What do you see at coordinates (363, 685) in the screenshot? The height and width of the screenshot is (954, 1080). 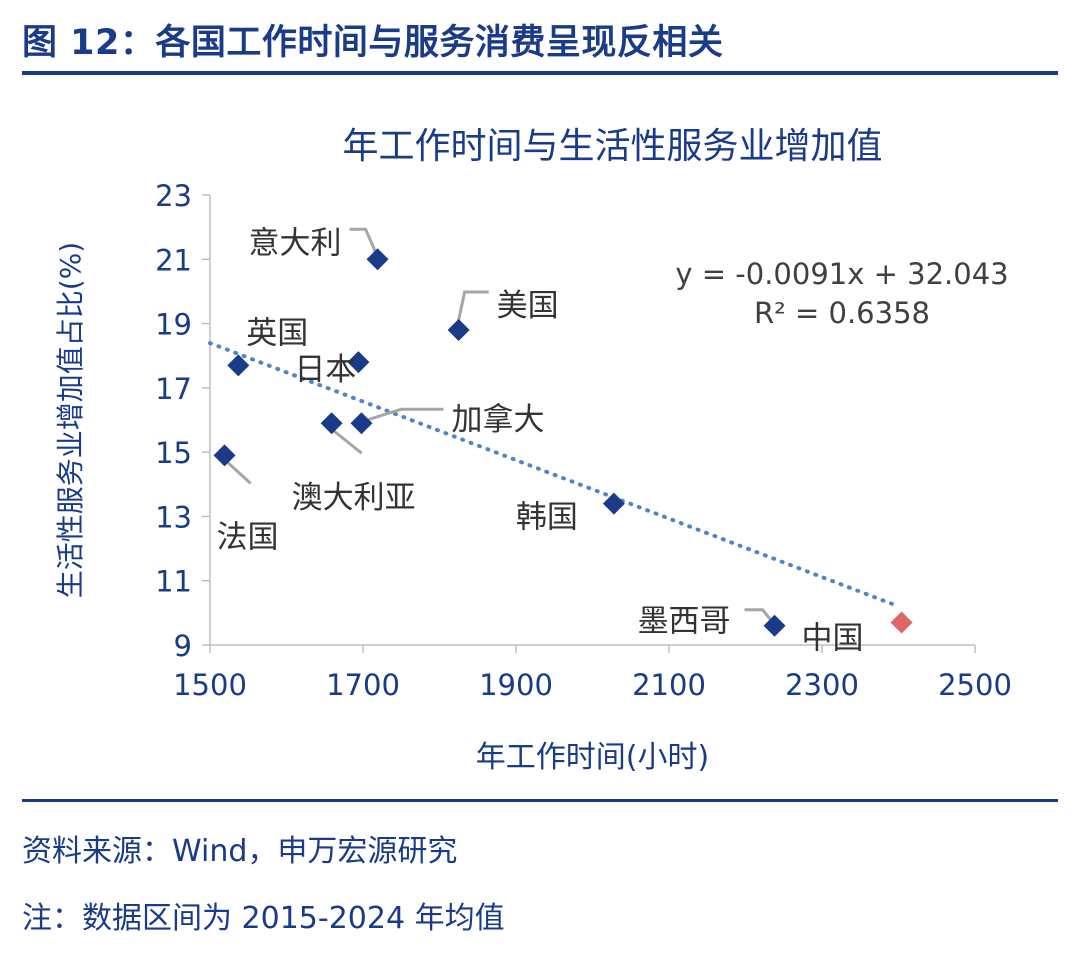 I see `x-tick-label: 1700` at bounding box center [363, 685].